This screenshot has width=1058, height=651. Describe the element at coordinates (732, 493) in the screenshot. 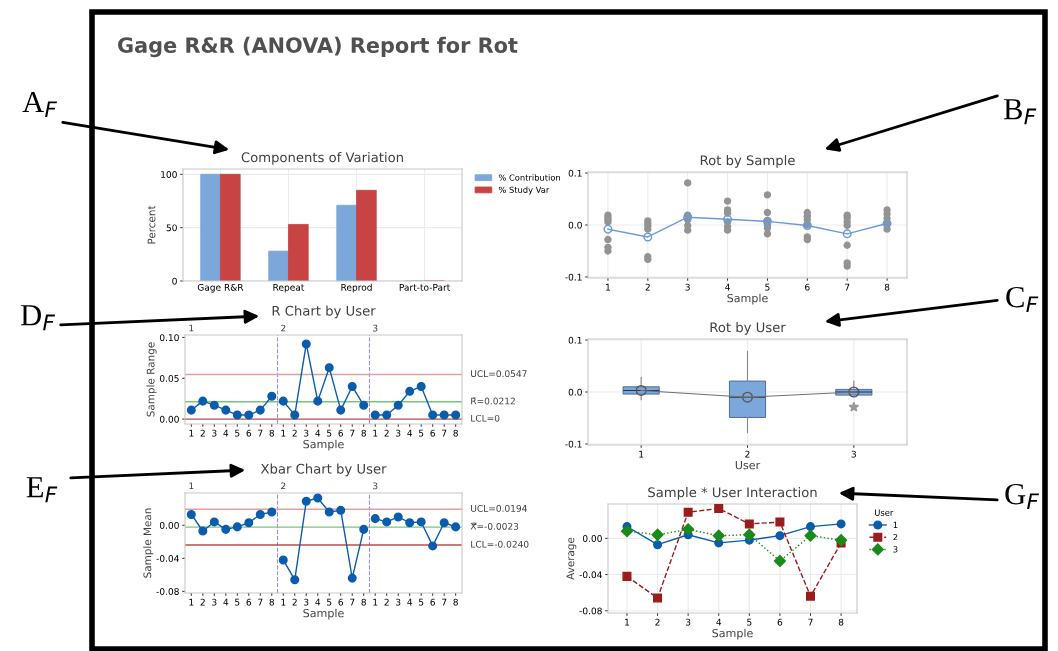

I see `chart-title: Sample * User Interaction` at that location.